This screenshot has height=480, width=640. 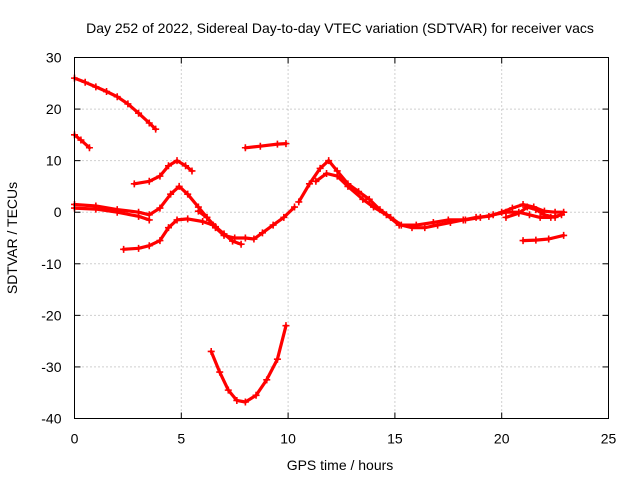 What do you see at coordinates (609, 439) in the screenshot?
I see `x-tick-label: 25` at bounding box center [609, 439].